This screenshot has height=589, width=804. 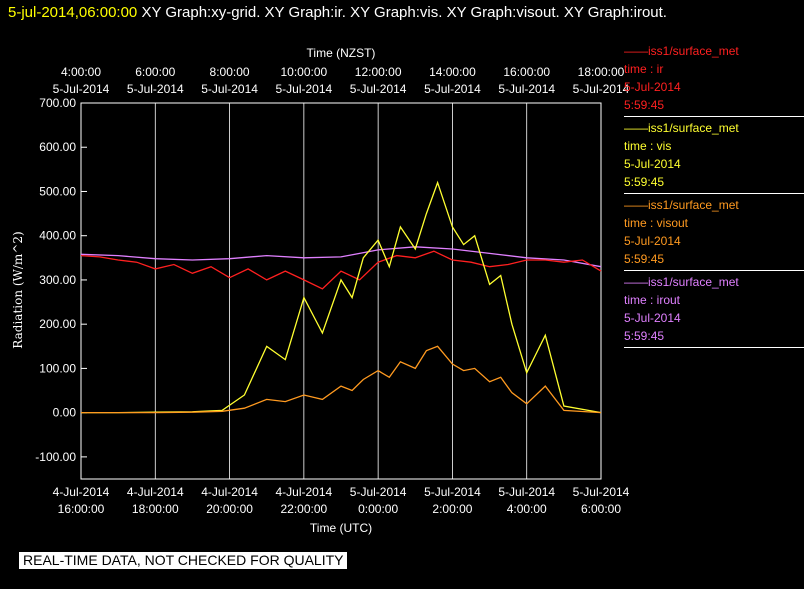 What do you see at coordinates (341, 53) in the screenshot?
I see `top-axis-title: Time (NZST)` at bounding box center [341, 53].